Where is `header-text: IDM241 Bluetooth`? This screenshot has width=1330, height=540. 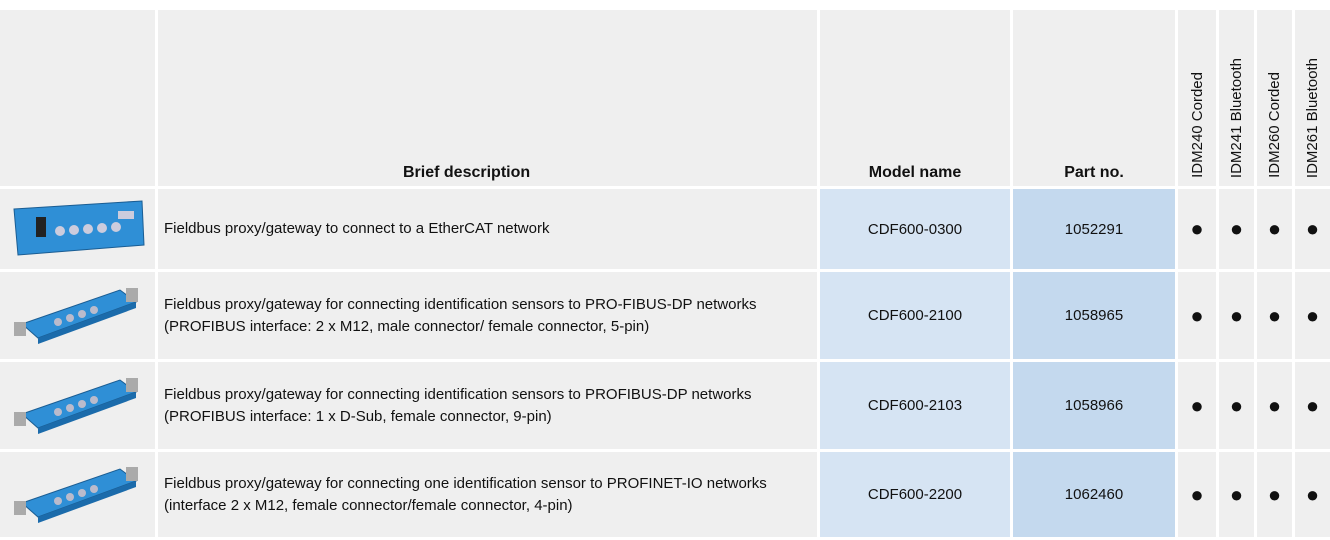
header-text: IDM241 Bluetooth is located at coordinates (1236, 117).